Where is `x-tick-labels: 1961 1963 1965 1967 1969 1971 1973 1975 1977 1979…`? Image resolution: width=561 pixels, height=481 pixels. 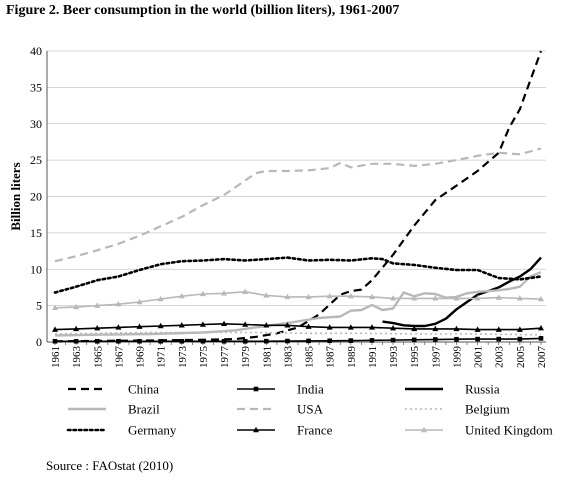 x-tick-labels: 1961 1963 1965 1967 1969 1971 1973 1975 1977 1979… is located at coordinates (299, 357).